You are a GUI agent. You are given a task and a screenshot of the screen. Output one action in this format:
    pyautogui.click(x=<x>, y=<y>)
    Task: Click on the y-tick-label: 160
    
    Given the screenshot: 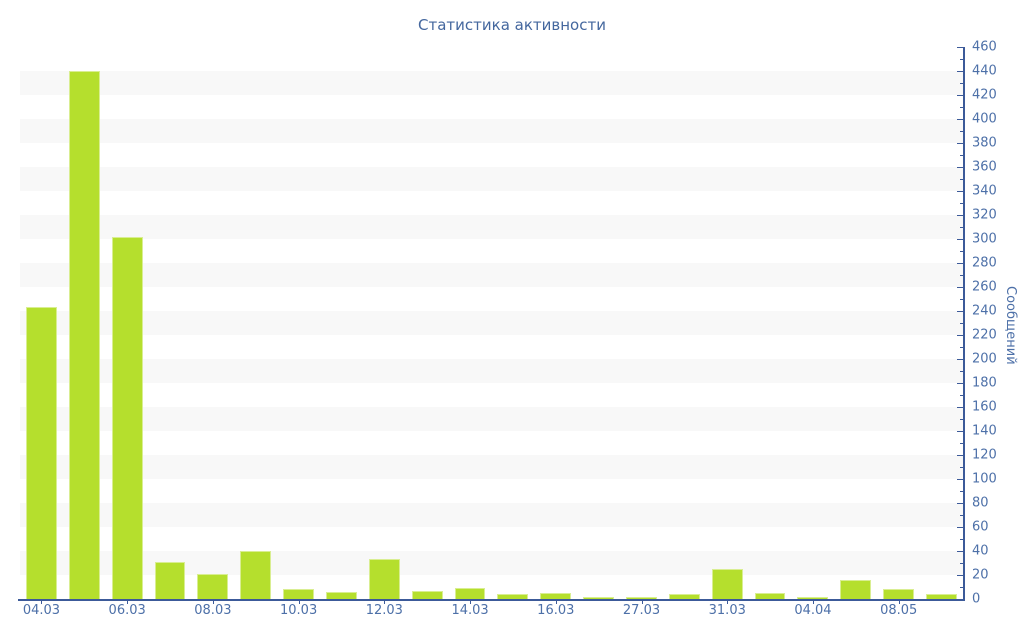 What is the action you would take?
    pyautogui.click(x=984, y=407)
    